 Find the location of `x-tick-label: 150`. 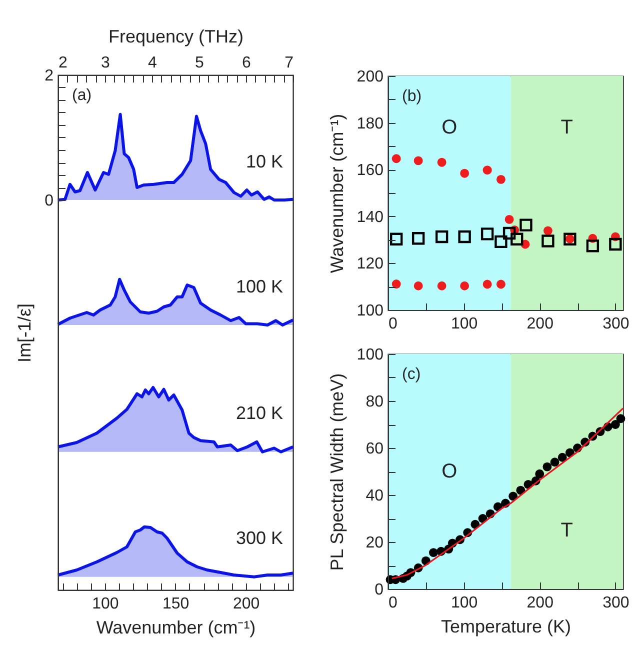

x-tick-label: 150 is located at coordinates (176, 604).